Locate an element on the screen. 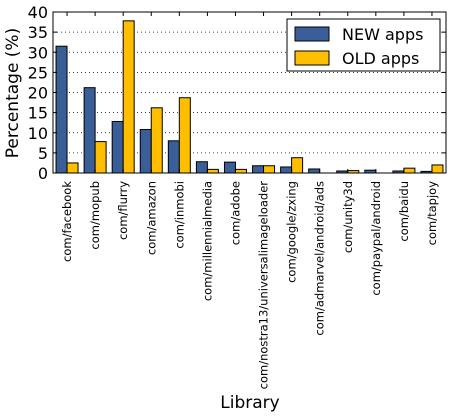  x-tick-label: com/admarvel/android/ads is located at coordinates (320, 258).